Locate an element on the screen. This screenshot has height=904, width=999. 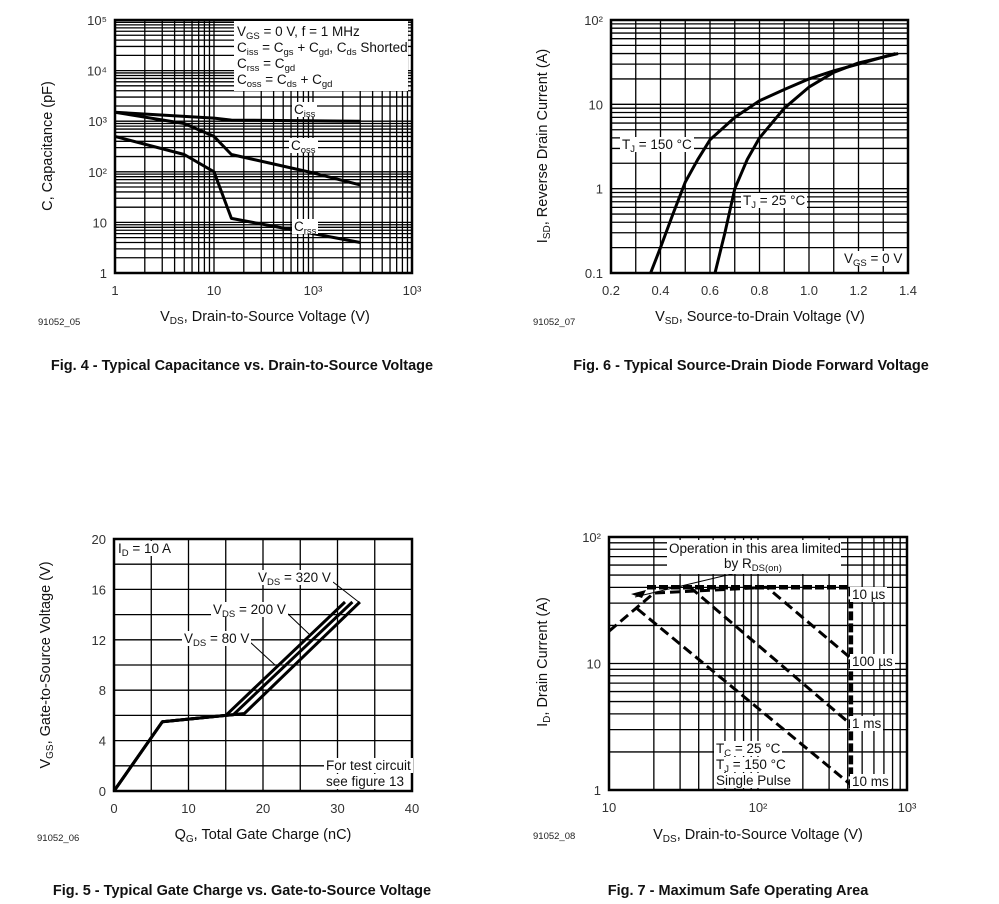
fig5-label-200v: VDS = 200 V is located at coordinates (249, 611).